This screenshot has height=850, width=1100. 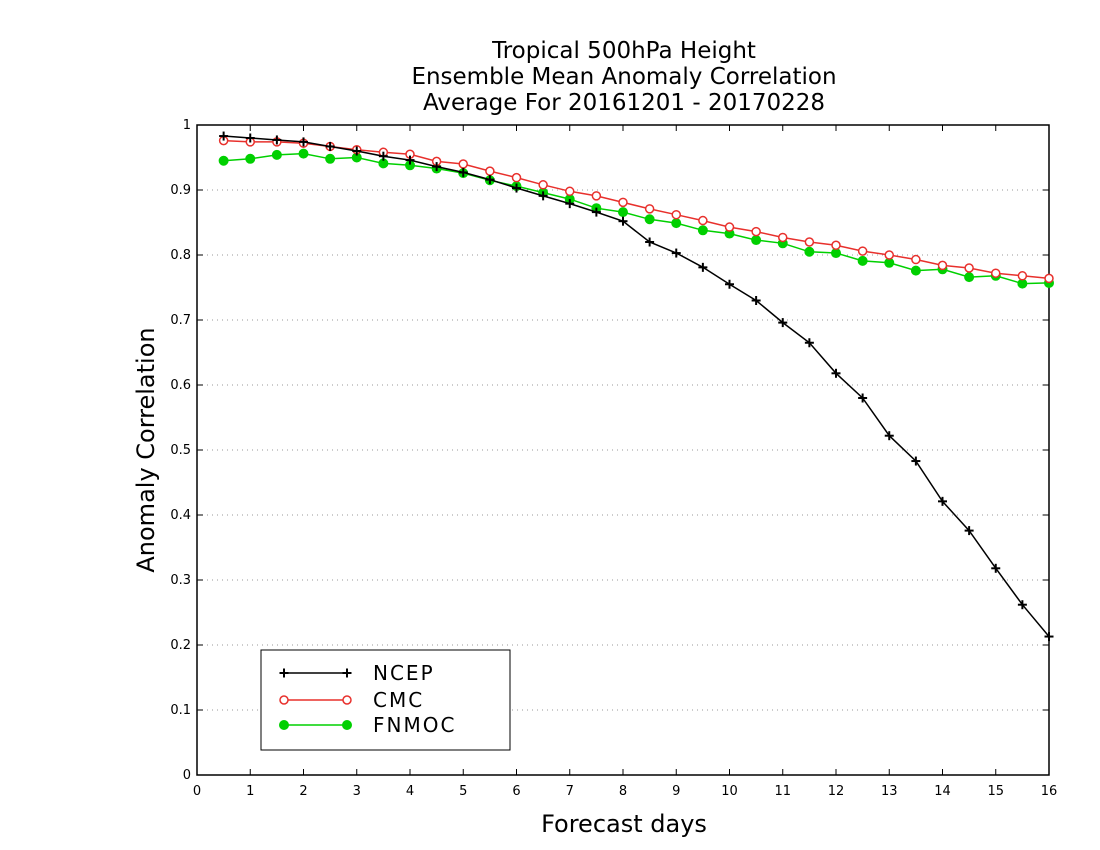 What do you see at coordinates (942, 791) in the screenshot?
I see `x-tick-label: 14` at bounding box center [942, 791].